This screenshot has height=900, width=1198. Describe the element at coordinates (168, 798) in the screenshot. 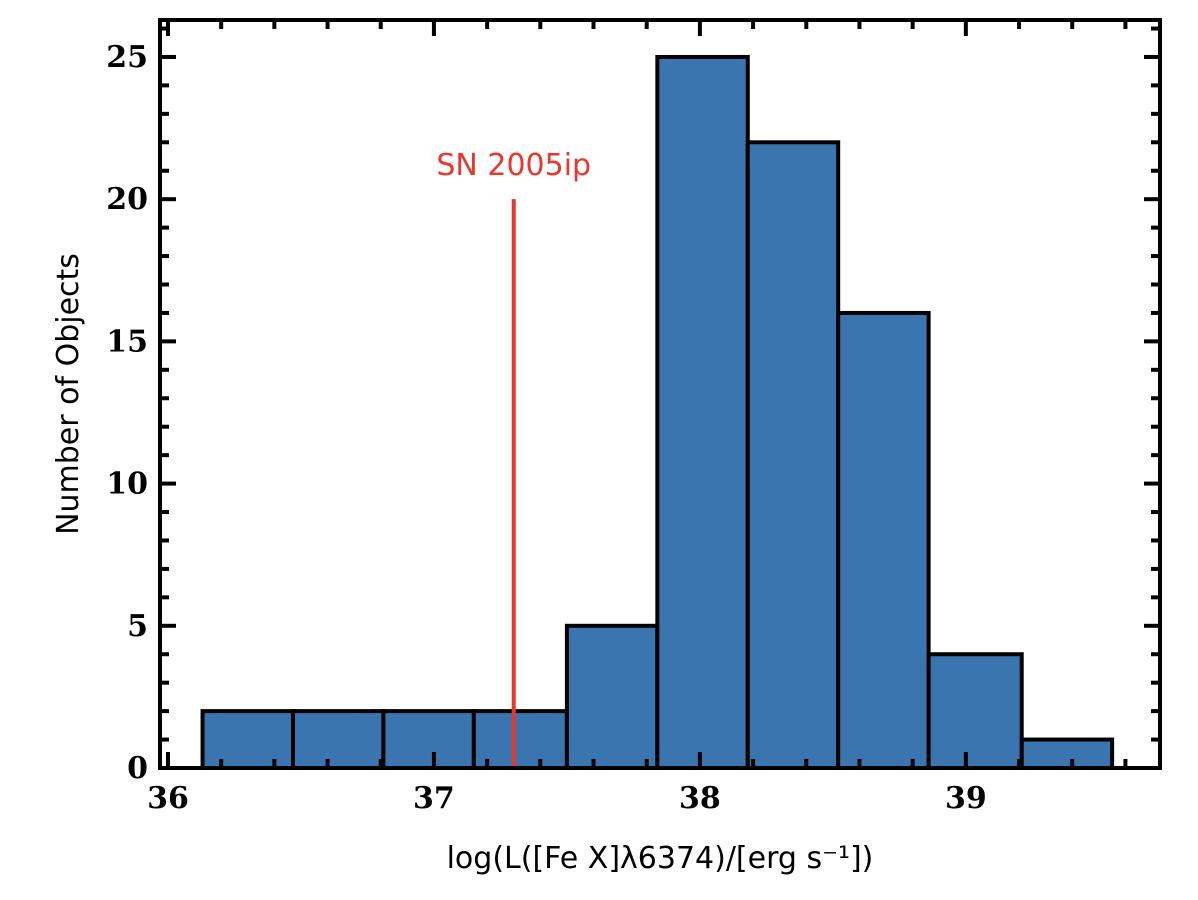

I see `x-tick-label: 36` at that location.